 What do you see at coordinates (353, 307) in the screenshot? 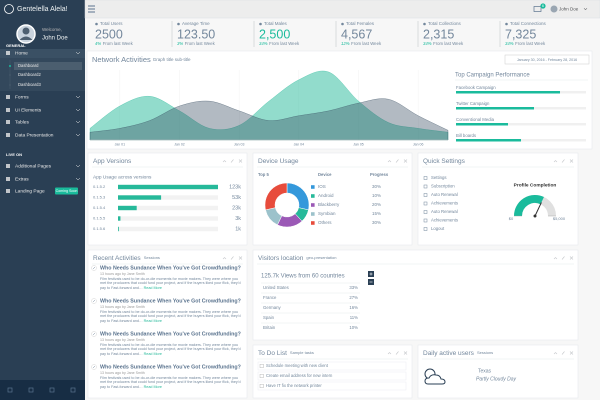
I see `value-label: 16%` at bounding box center [353, 307].